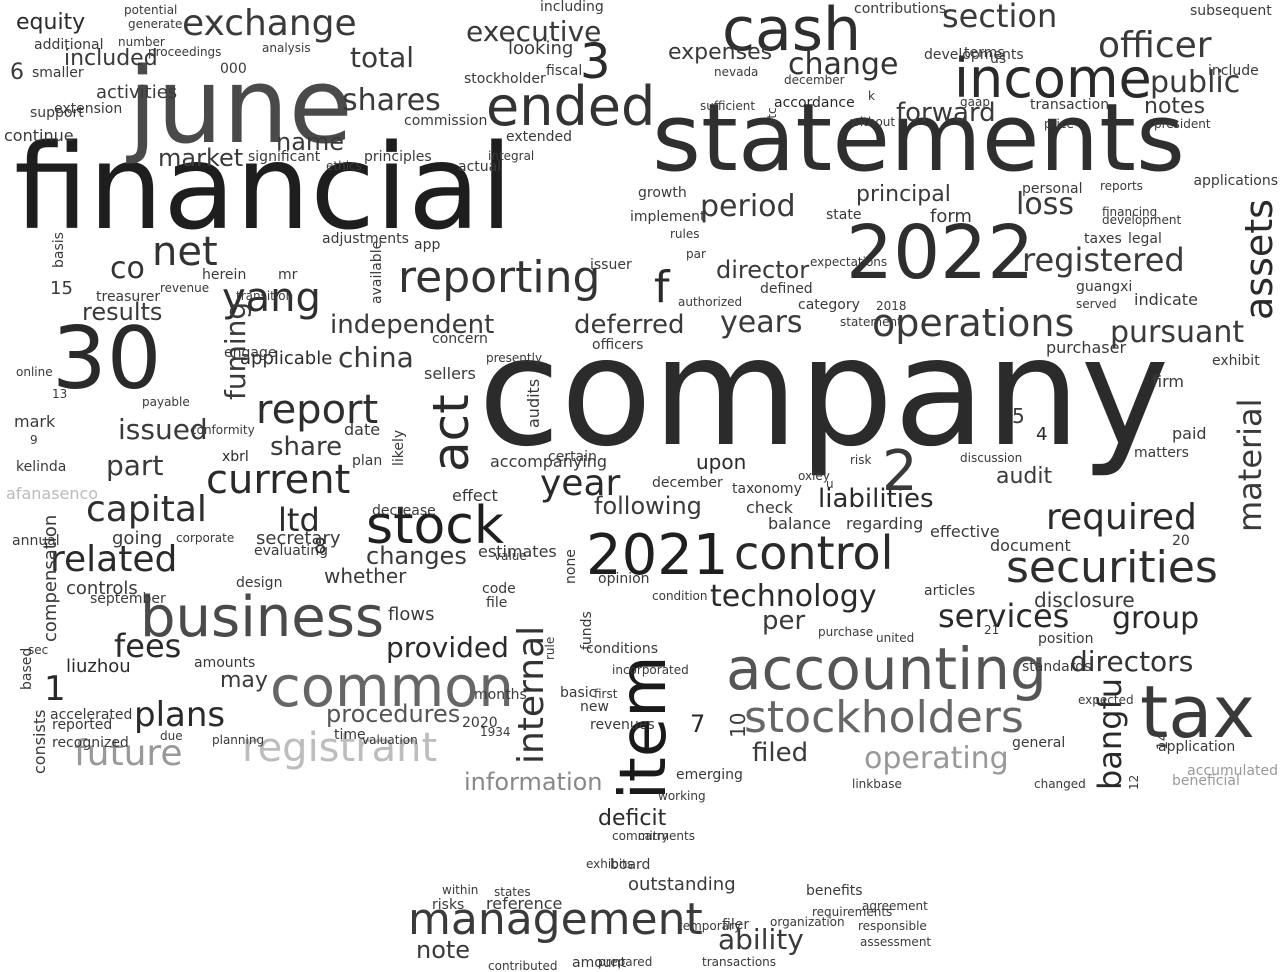 Image resolution: width=1280 pixels, height=972 pixels. I want to click on word-cloud-term: funds, so click(587, 630).